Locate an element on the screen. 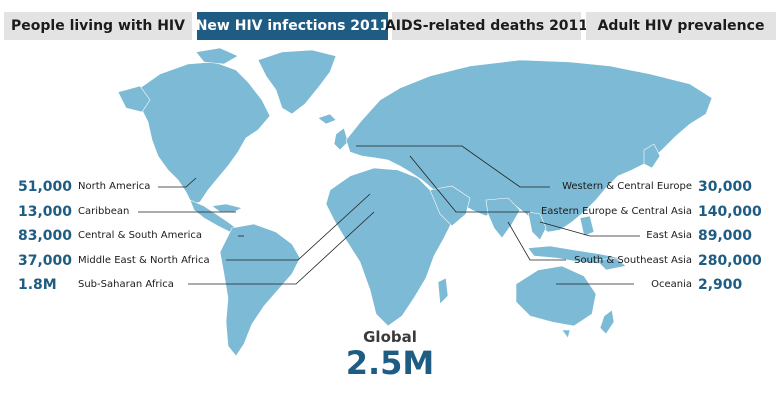 The width and height of the screenshot is (780, 400). landmass-papua is located at coordinates (611, 264).